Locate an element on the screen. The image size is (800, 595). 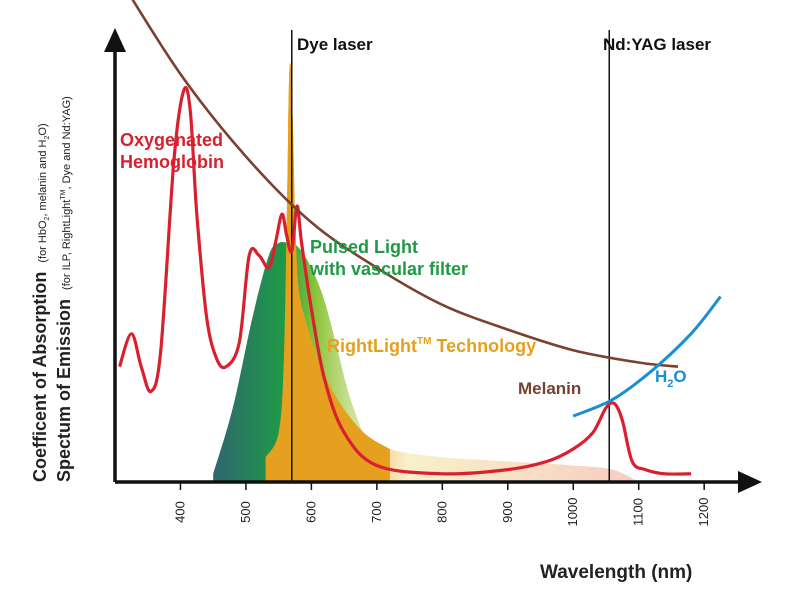
dye-laser-label: Dye laser is located at coordinates (335, 44).